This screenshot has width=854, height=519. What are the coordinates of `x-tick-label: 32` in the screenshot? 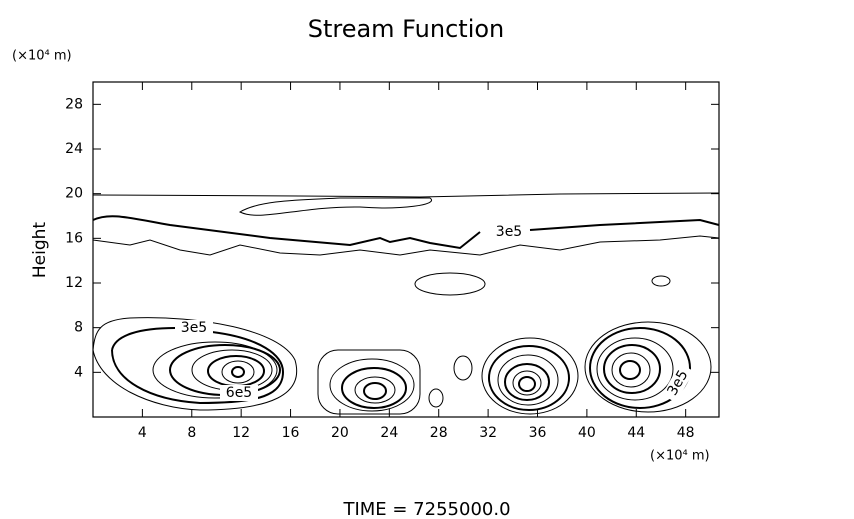 It's located at (488, 433).